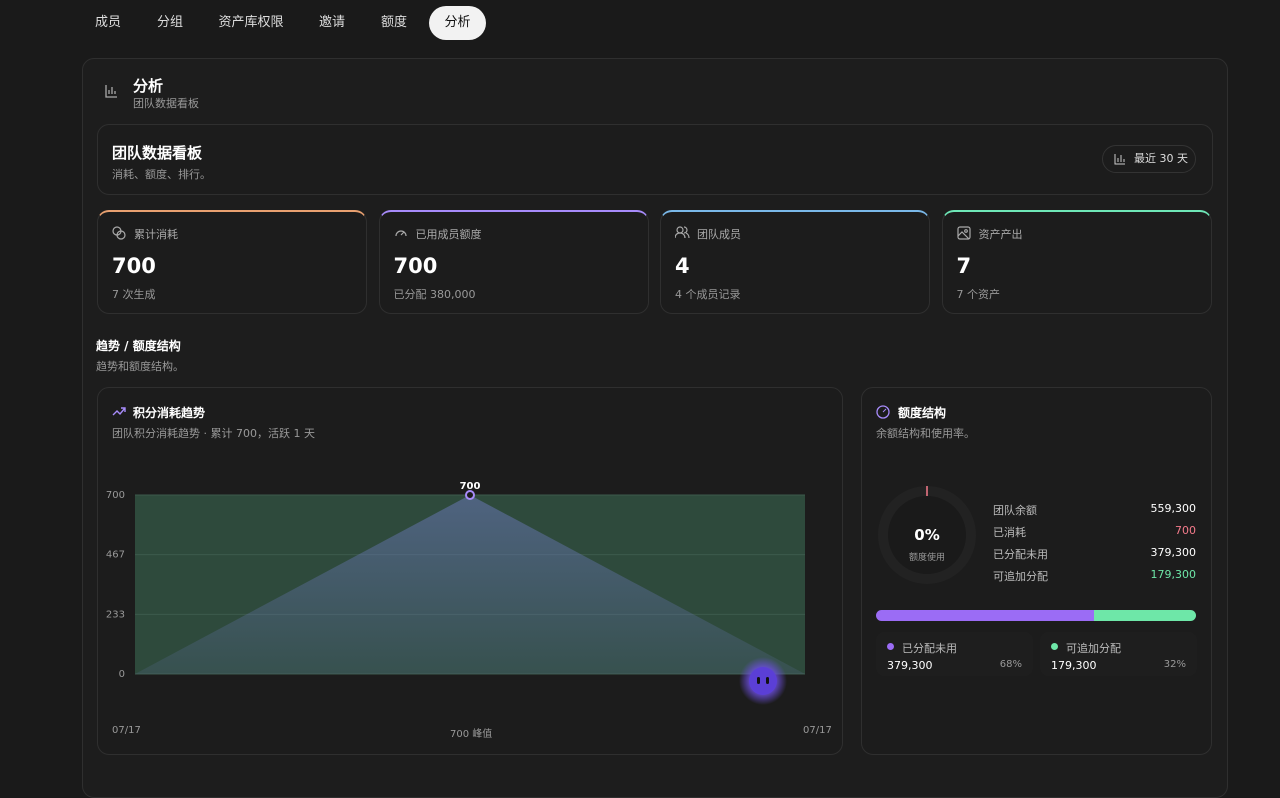 Image resolution: width=1280 pixels, height=798 pixels. I want to click on legend-amount: 179,300, so click(1074, 665).